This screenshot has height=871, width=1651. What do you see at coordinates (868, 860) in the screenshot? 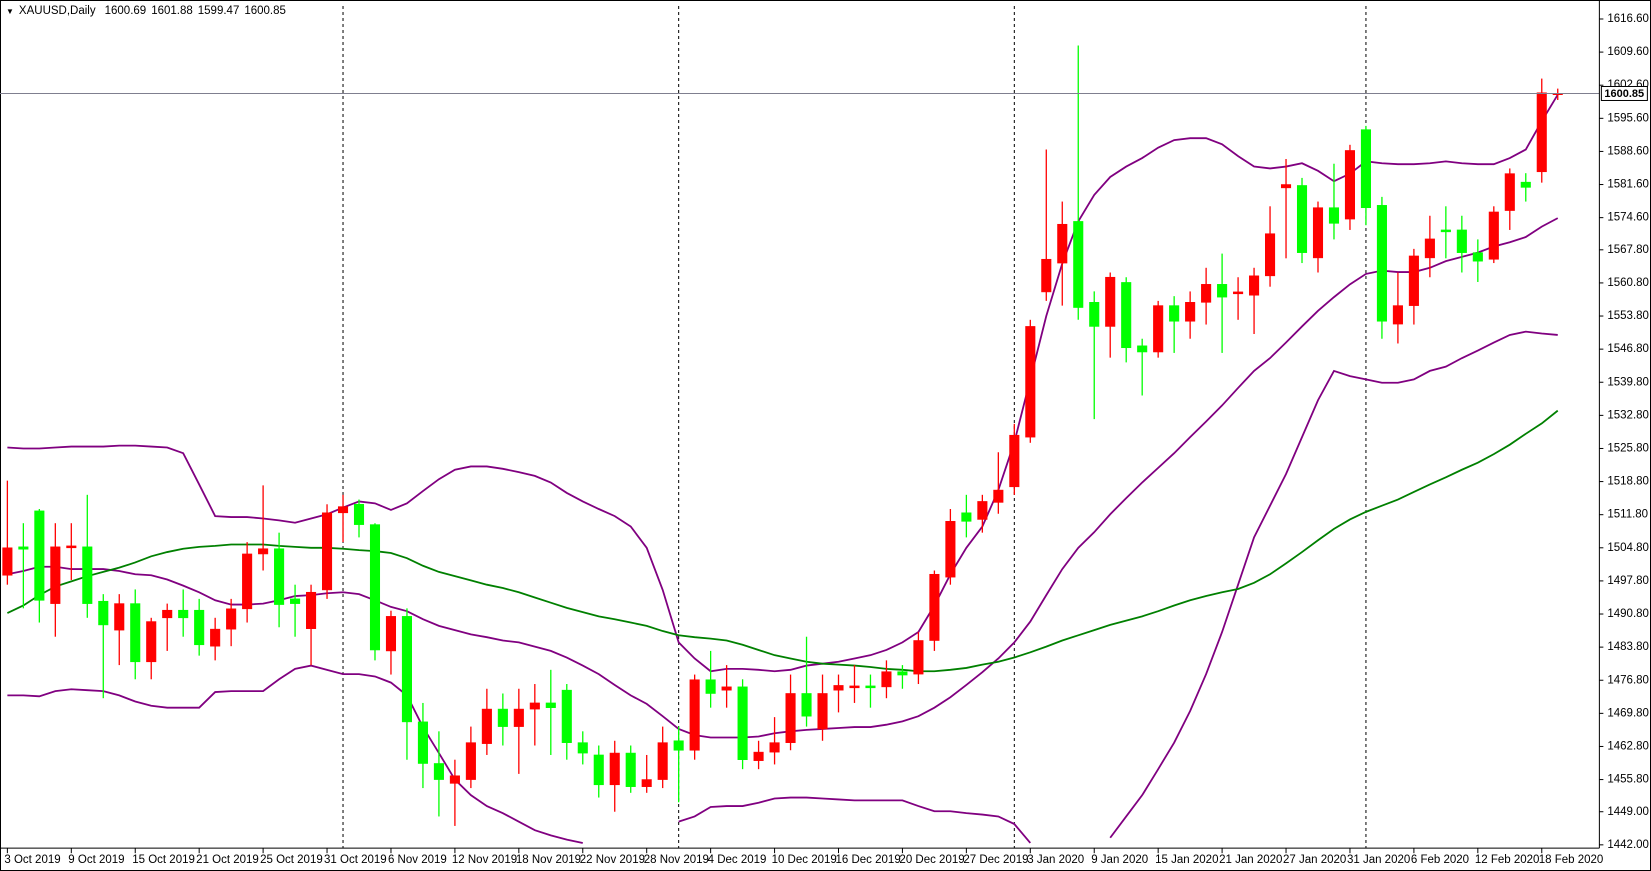
I see `x-tick-label: 16 Dec 2019` at bounding box center [868, 860].